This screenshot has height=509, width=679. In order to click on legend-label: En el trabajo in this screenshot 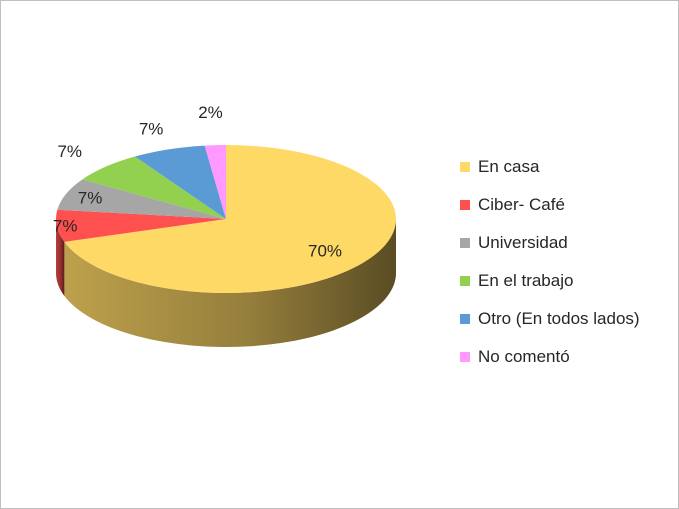, I will do `click(526, 280)`.